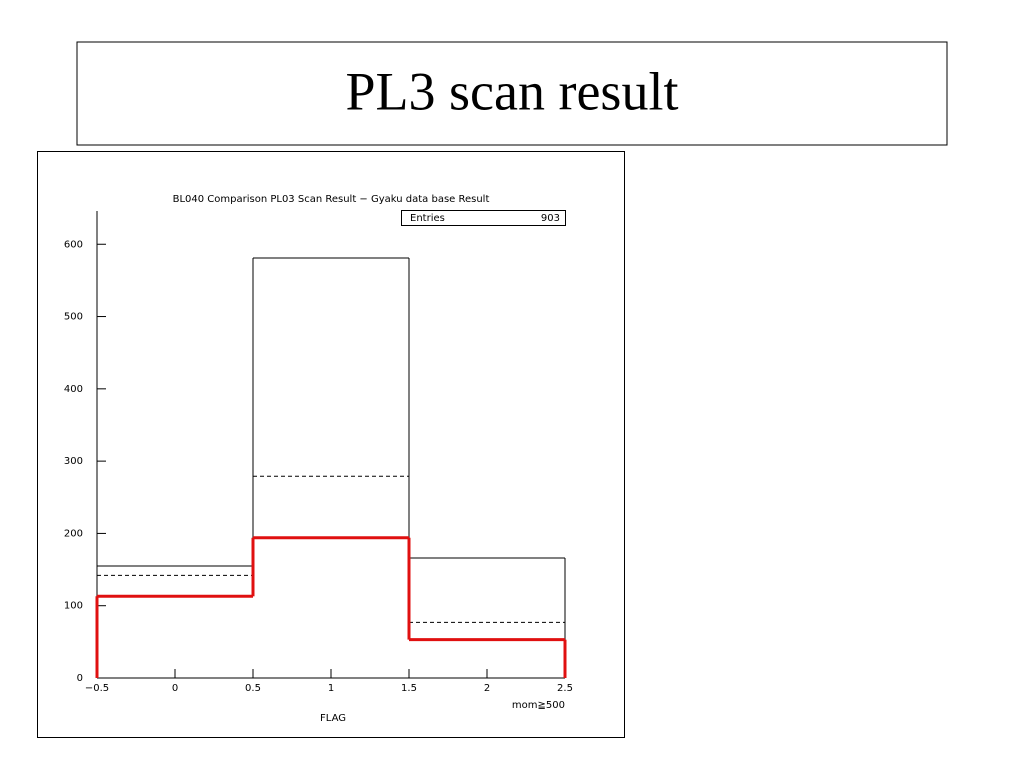  Describe the element at coordinates (333, 718) in the screenshot. I see `x-axis-label: FLAG` at that location.